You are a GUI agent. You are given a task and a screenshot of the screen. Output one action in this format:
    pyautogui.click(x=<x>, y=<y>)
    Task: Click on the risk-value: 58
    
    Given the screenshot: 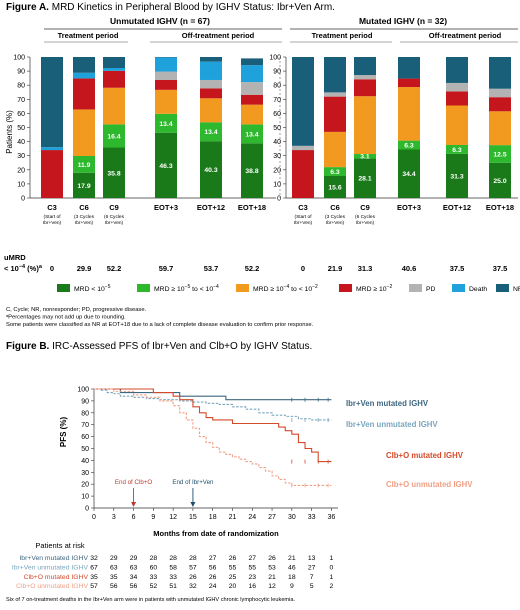 What is the action you would take?
    pyautogui.click(x=173, y=567)
    